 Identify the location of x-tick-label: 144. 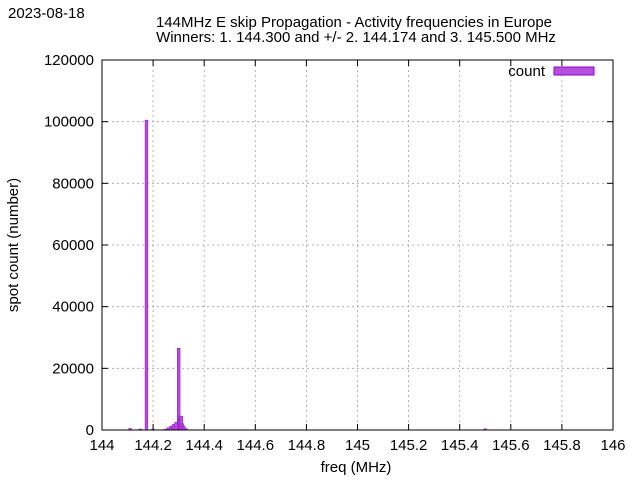
(101, 445).